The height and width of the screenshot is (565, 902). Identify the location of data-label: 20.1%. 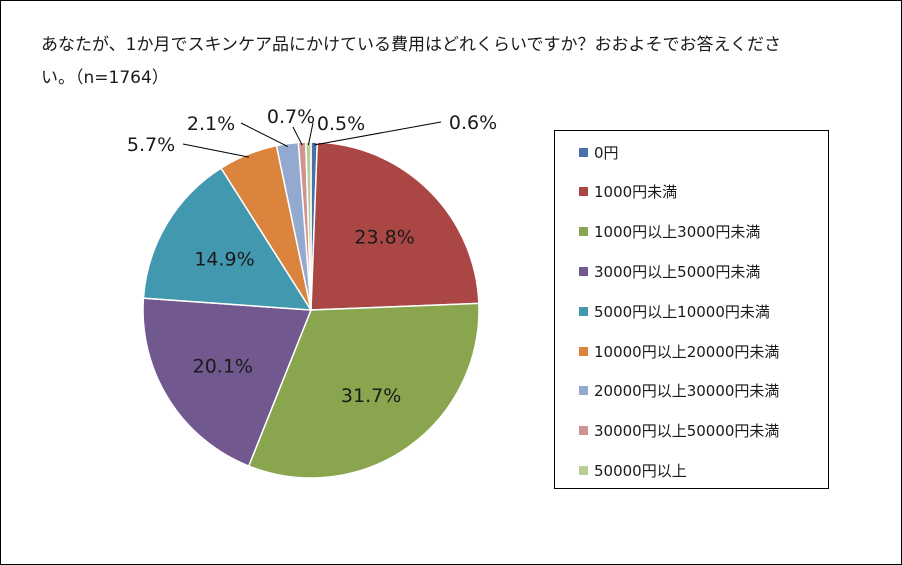
(223, 366).